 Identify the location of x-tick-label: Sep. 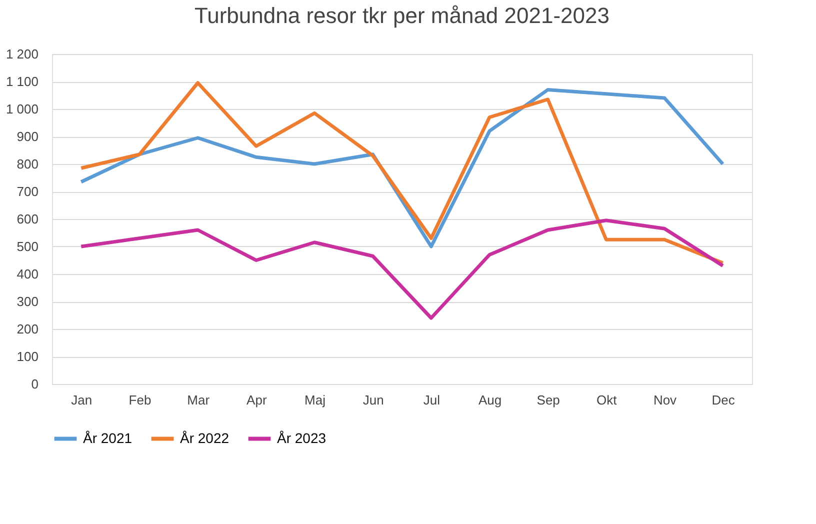
(548, 400).